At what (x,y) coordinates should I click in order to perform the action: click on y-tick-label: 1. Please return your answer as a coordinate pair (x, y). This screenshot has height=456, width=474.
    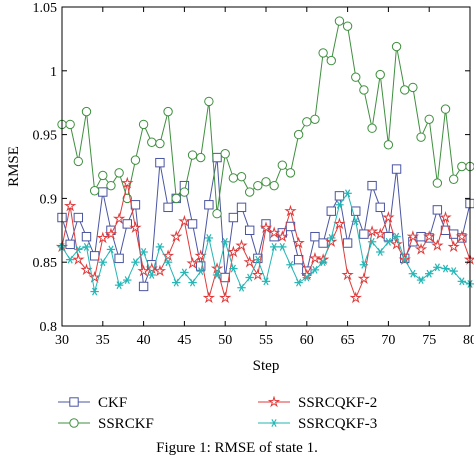
    Looking at the image, I should click on (53, 72).